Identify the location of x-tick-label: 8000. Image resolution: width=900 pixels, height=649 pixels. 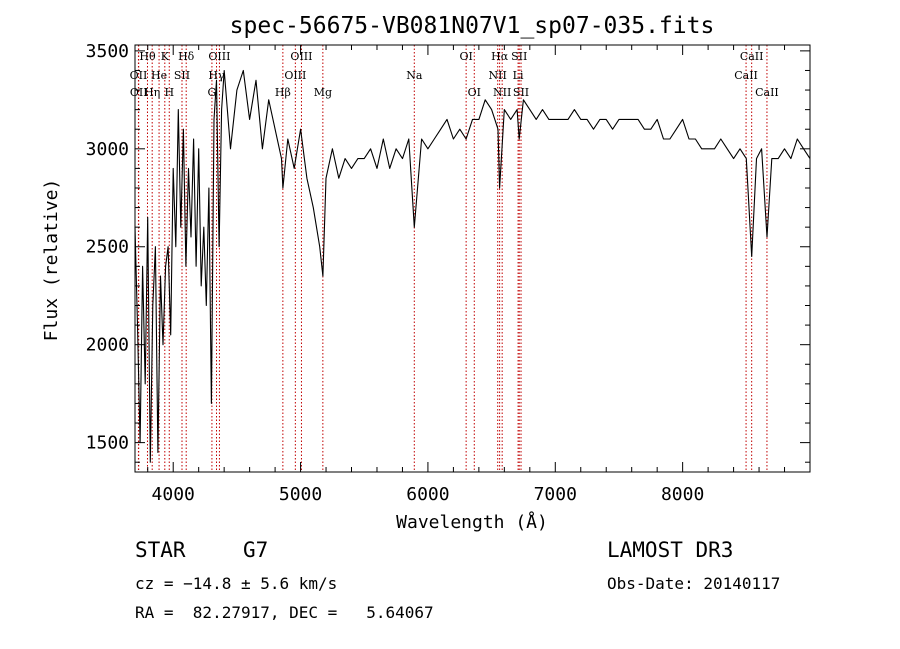
(682, 494).